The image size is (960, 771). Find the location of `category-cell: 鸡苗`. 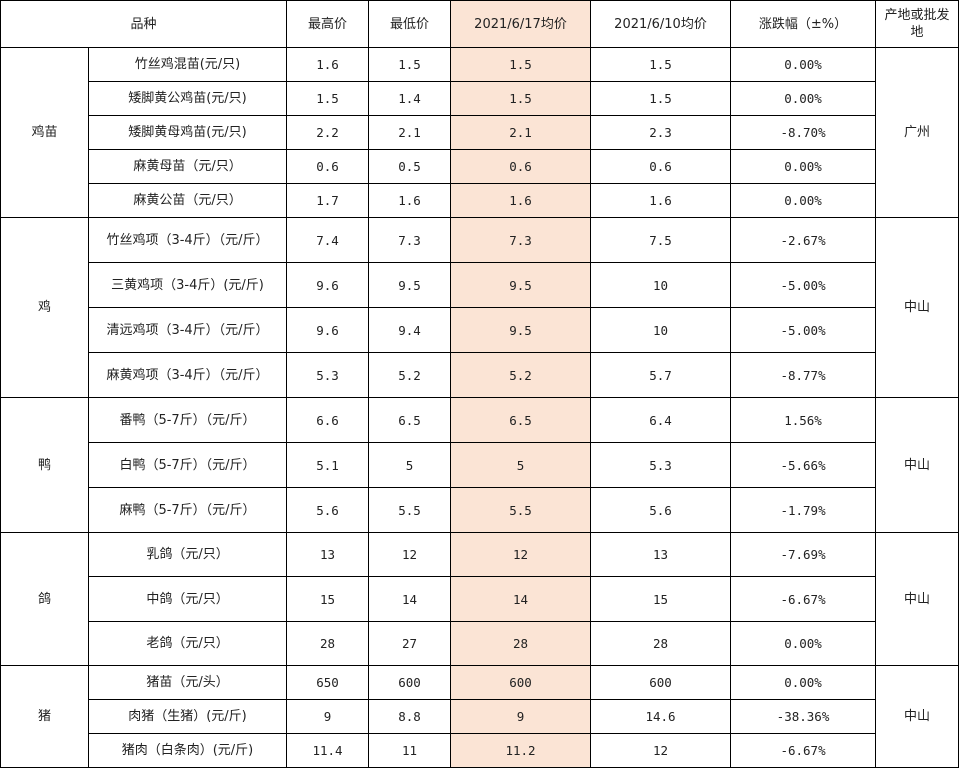

category-cell: 鸡苗 is located at coordinates (44, 132).